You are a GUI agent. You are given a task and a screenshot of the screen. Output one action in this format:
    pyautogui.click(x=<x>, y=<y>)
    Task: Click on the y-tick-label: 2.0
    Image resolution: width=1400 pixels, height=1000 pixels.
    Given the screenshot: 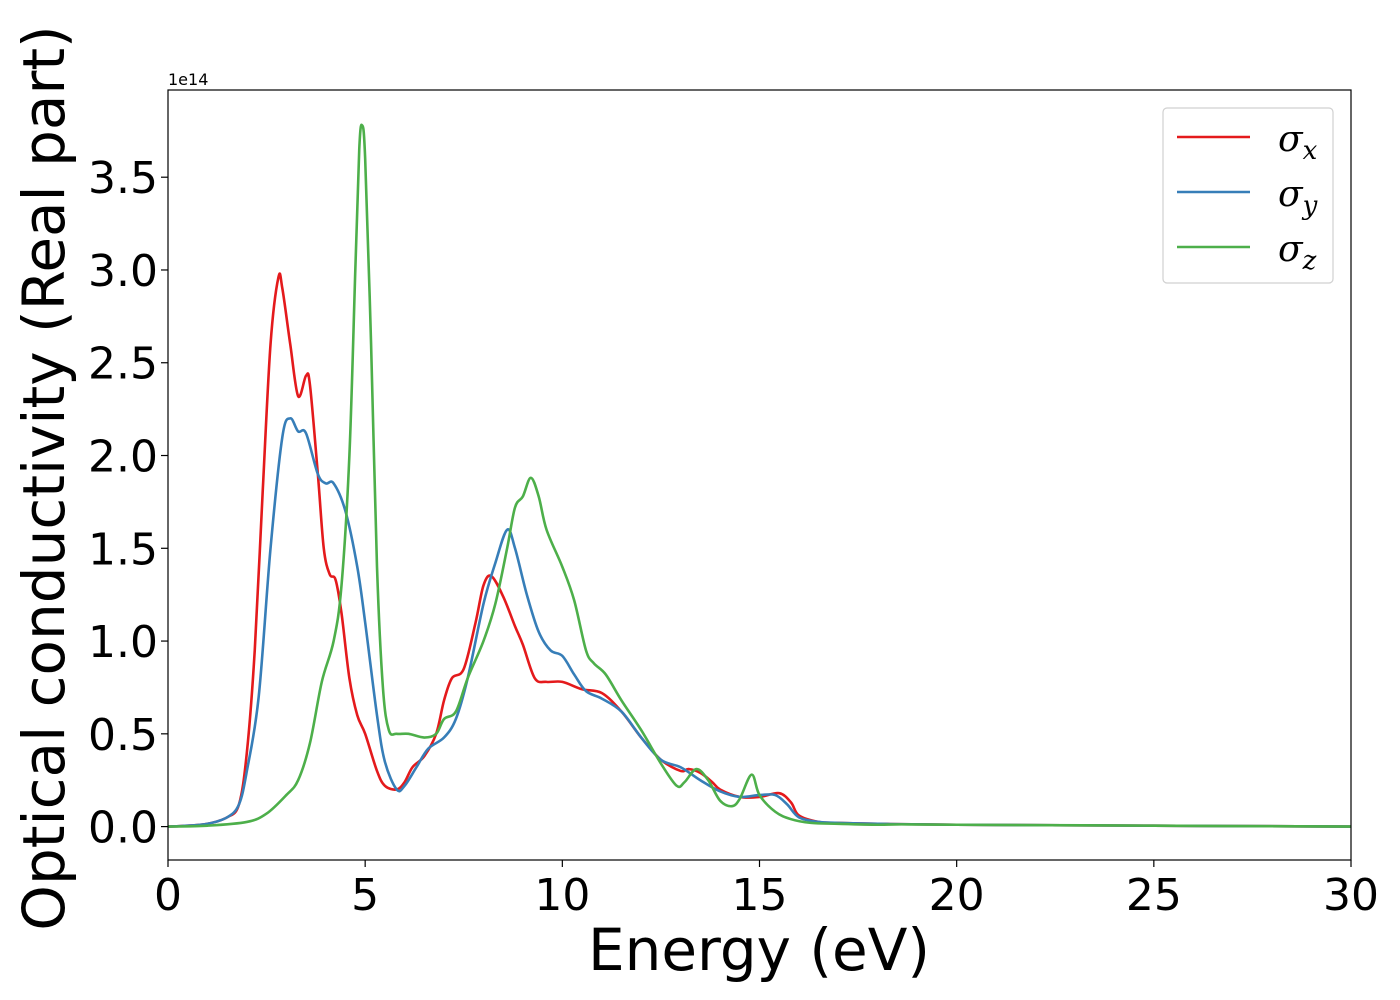 What is the action you would take?
    pyautogui.click(x=123, y=457)
    